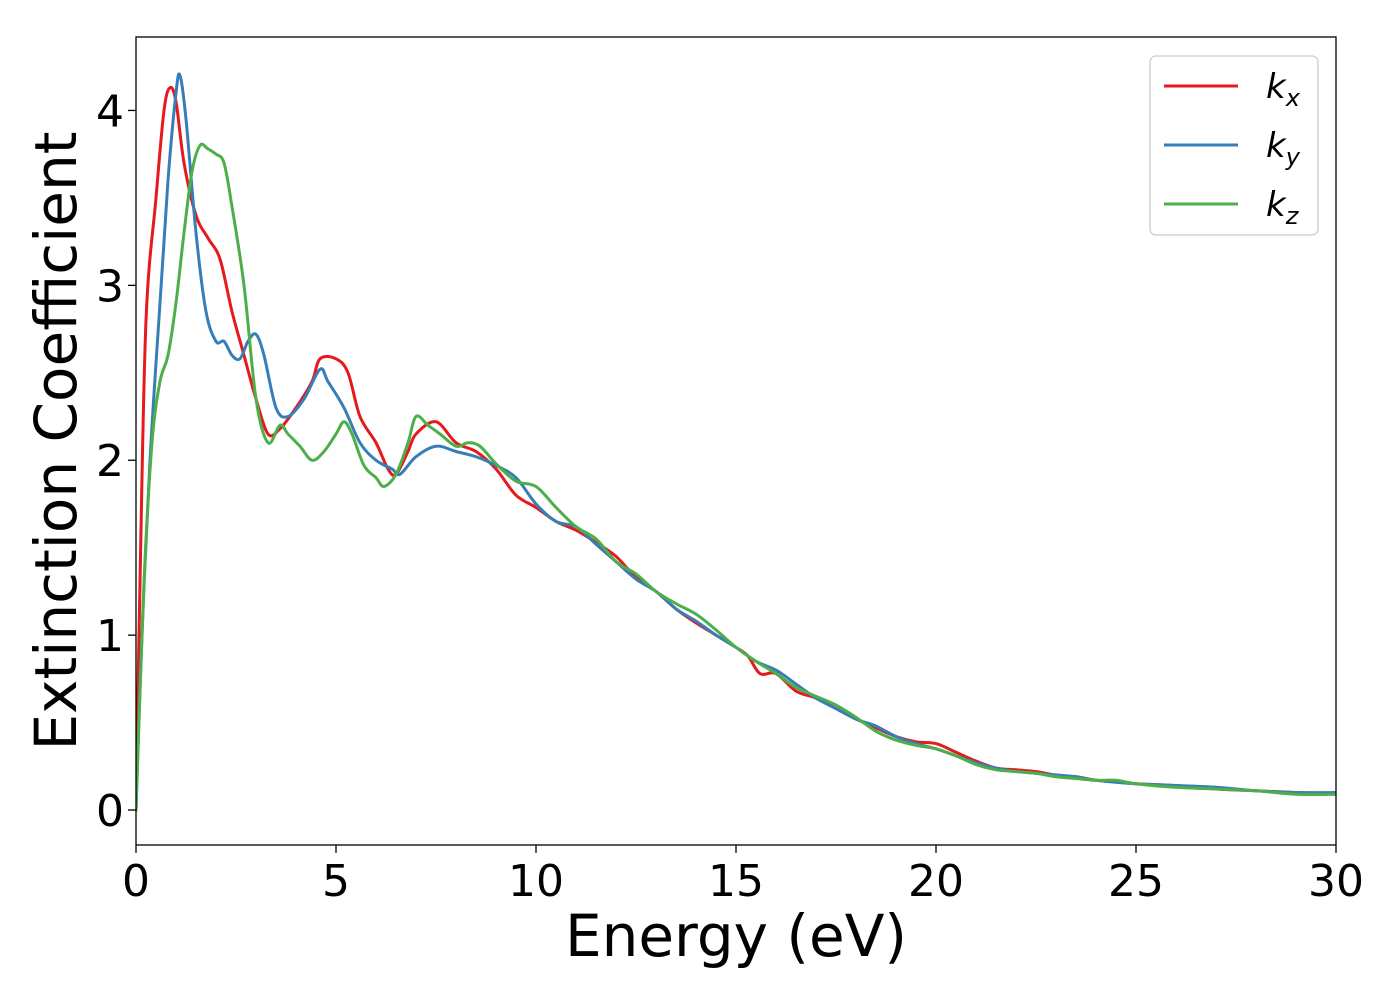 The image size is (1400, 1000). I want to click on y-axis-title: Extinction Coefficient, so click(56, 441).